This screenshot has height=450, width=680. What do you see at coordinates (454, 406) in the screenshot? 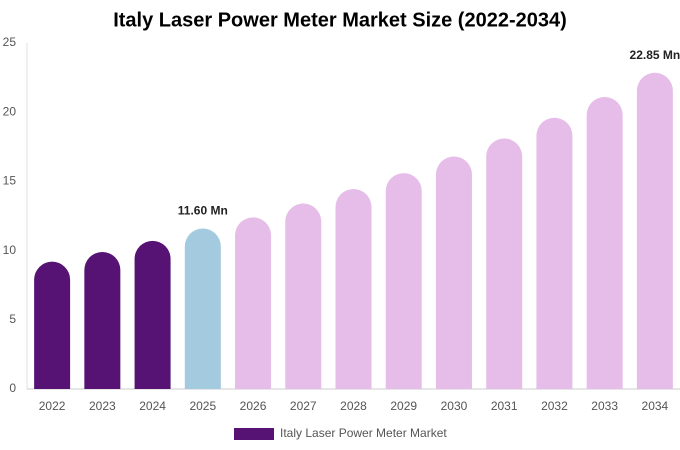
I see `x-tick-label: 2030` at bounding box center [454, 406].